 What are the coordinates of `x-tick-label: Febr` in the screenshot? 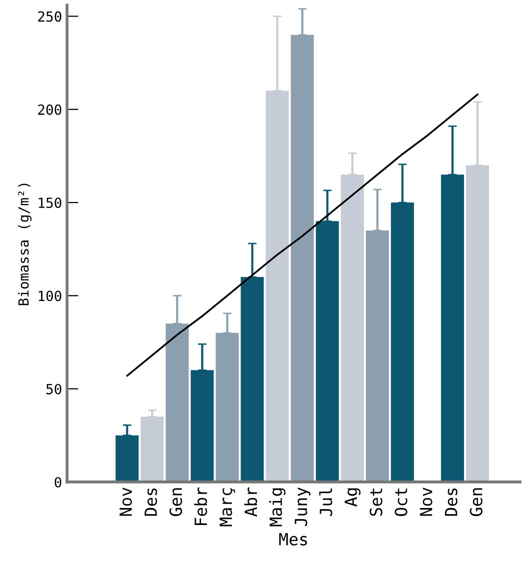 It's located at (201, 506).